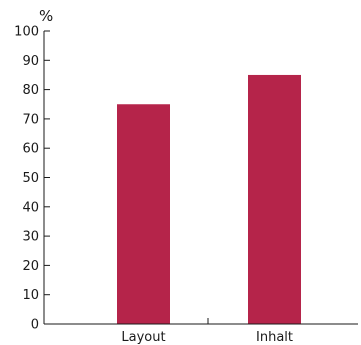 The width and height of the screenshot is (361, 345). I want to click on y-tick-label: 70, so click(30, 119).